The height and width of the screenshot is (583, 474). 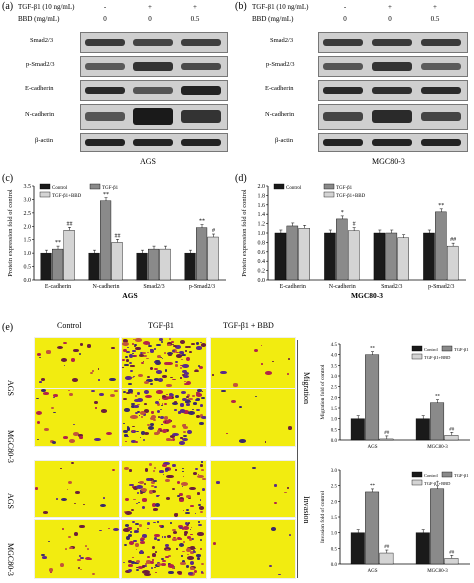 What do you see at coordinates (39, 19) in the screenshot?
I see `panel-a-bbd-header: BBD (mg/mL)` at bounding box center [39, 19].